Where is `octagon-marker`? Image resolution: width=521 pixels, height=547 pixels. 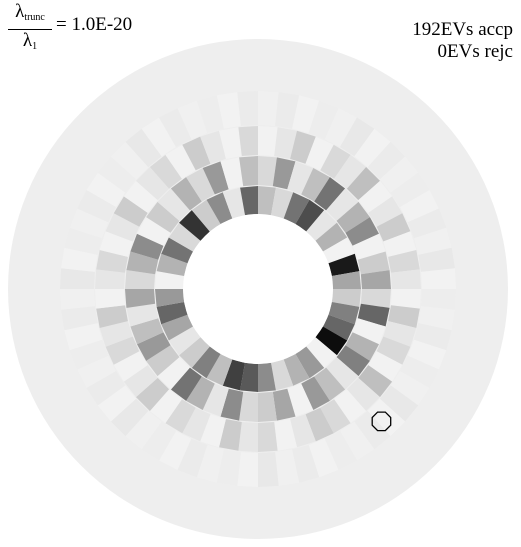
octagon-marker is located at coordinates (381, 421).